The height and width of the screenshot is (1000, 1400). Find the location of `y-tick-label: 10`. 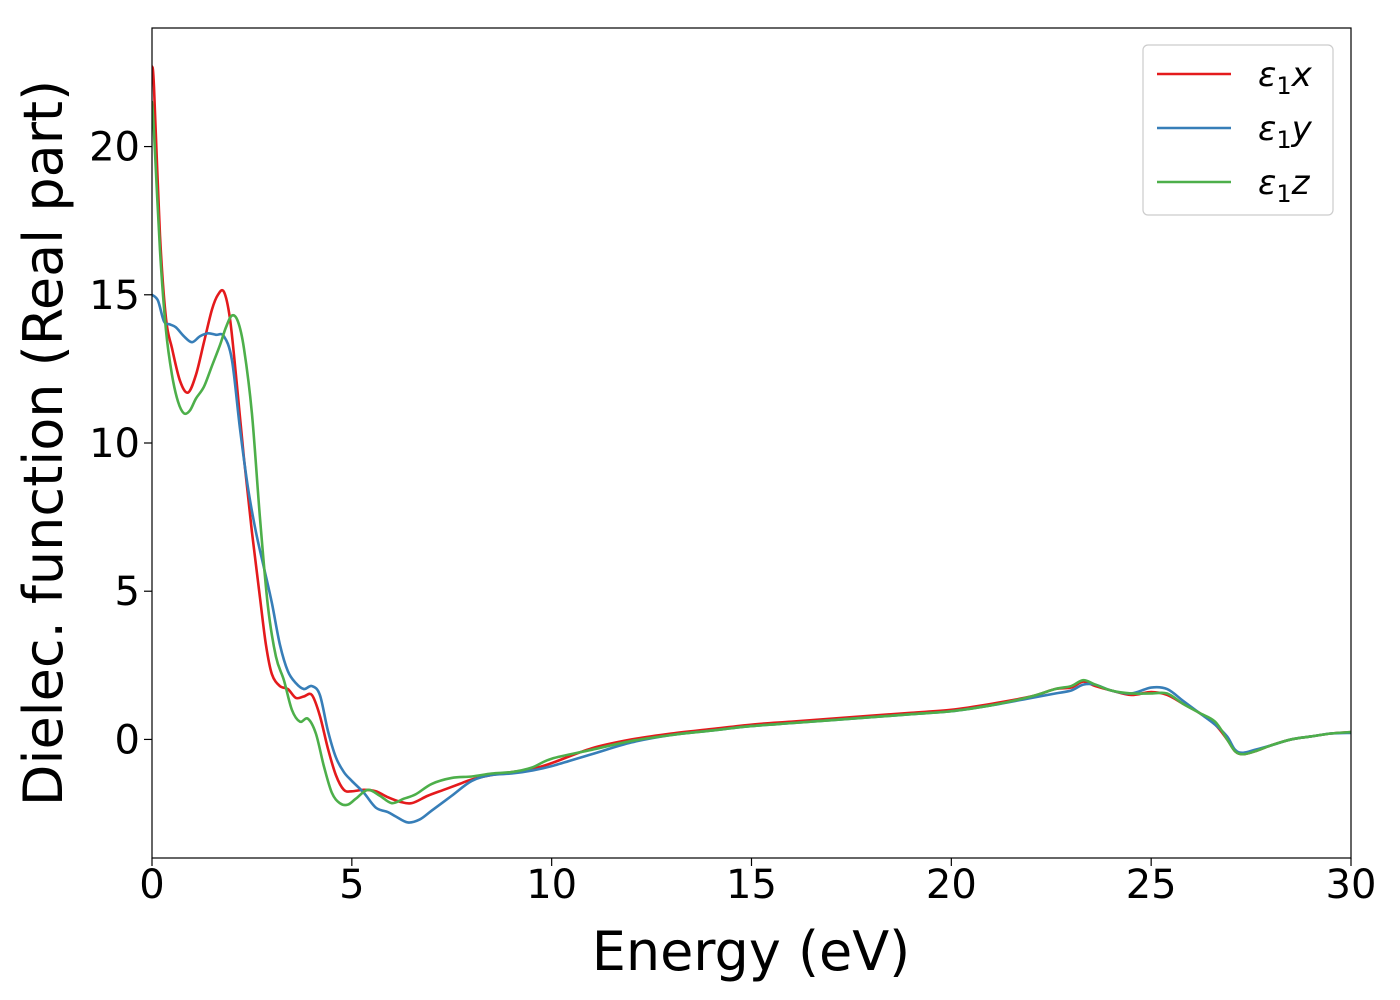

y-tick-label: 10 is located at coordinates (114, 444).